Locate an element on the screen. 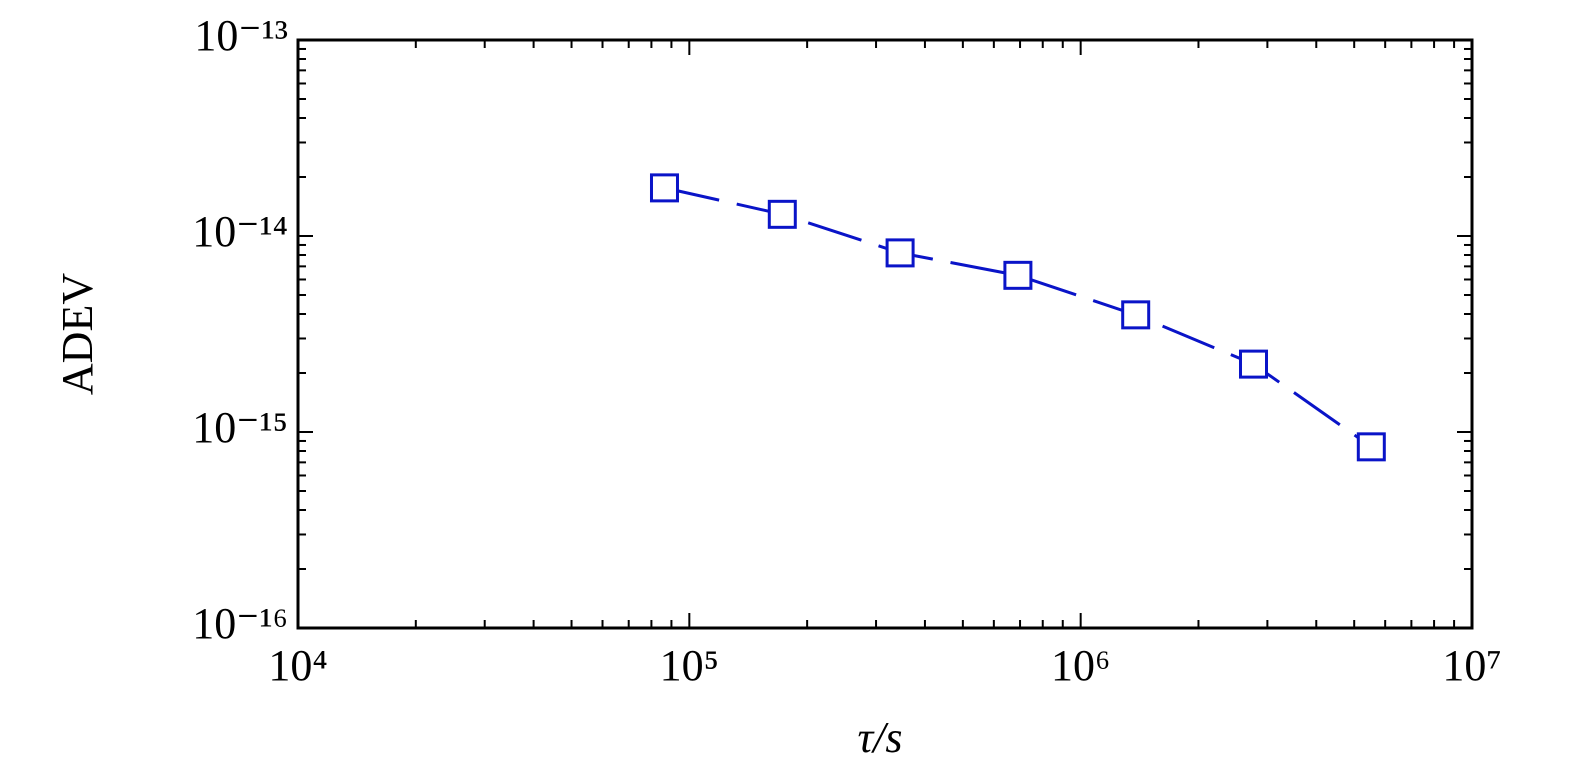  x-tick-label: 10⁴ is located at coordinates (297, 665).